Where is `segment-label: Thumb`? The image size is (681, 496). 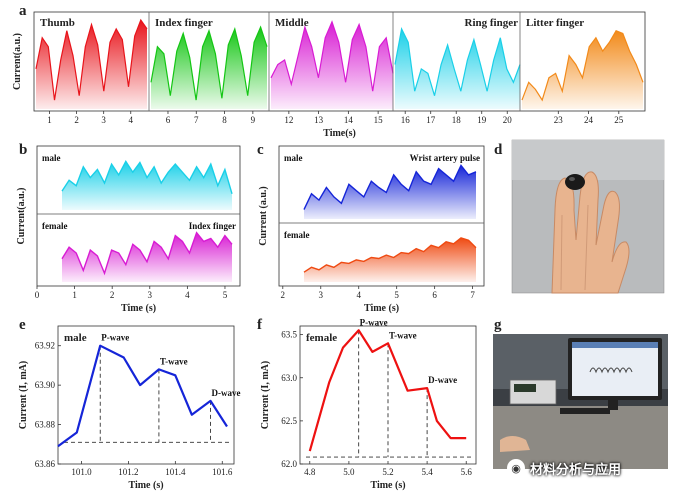
segment-label: Thumb is located at coordinates (57, 23).